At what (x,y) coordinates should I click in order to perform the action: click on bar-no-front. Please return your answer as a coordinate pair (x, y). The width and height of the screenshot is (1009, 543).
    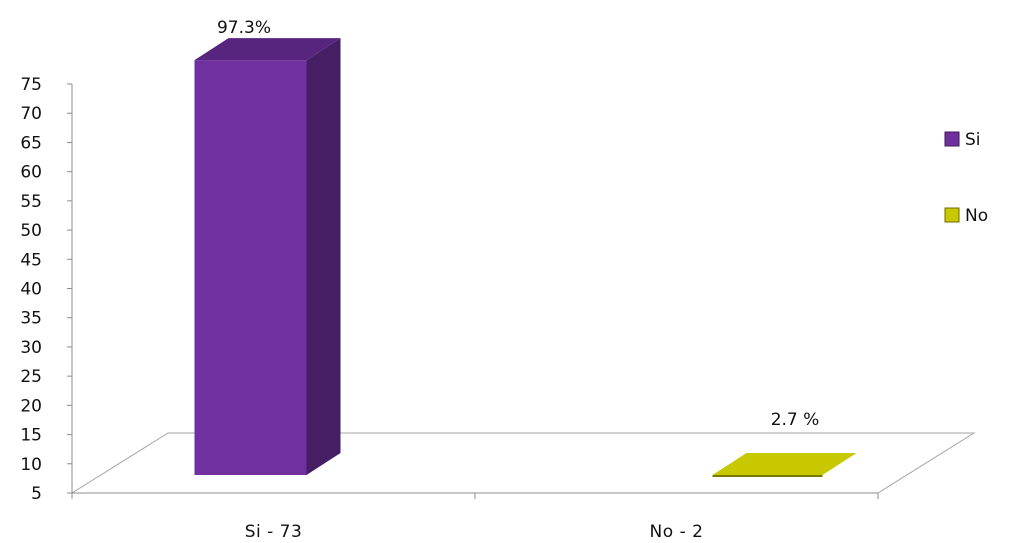
    Looking at the image, I should click on (767, 476).